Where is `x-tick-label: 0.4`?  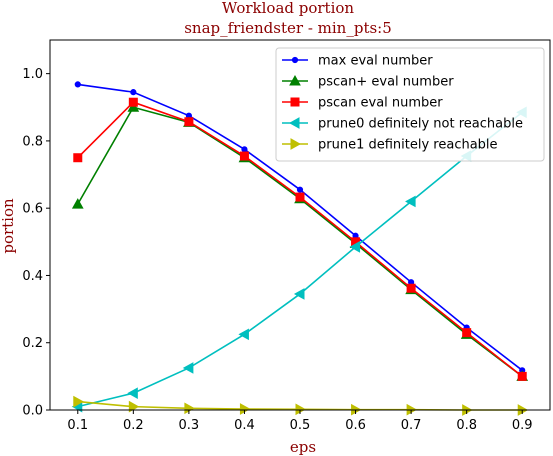
x-tick-label: 0.4 is located at coordinates (244, 425).